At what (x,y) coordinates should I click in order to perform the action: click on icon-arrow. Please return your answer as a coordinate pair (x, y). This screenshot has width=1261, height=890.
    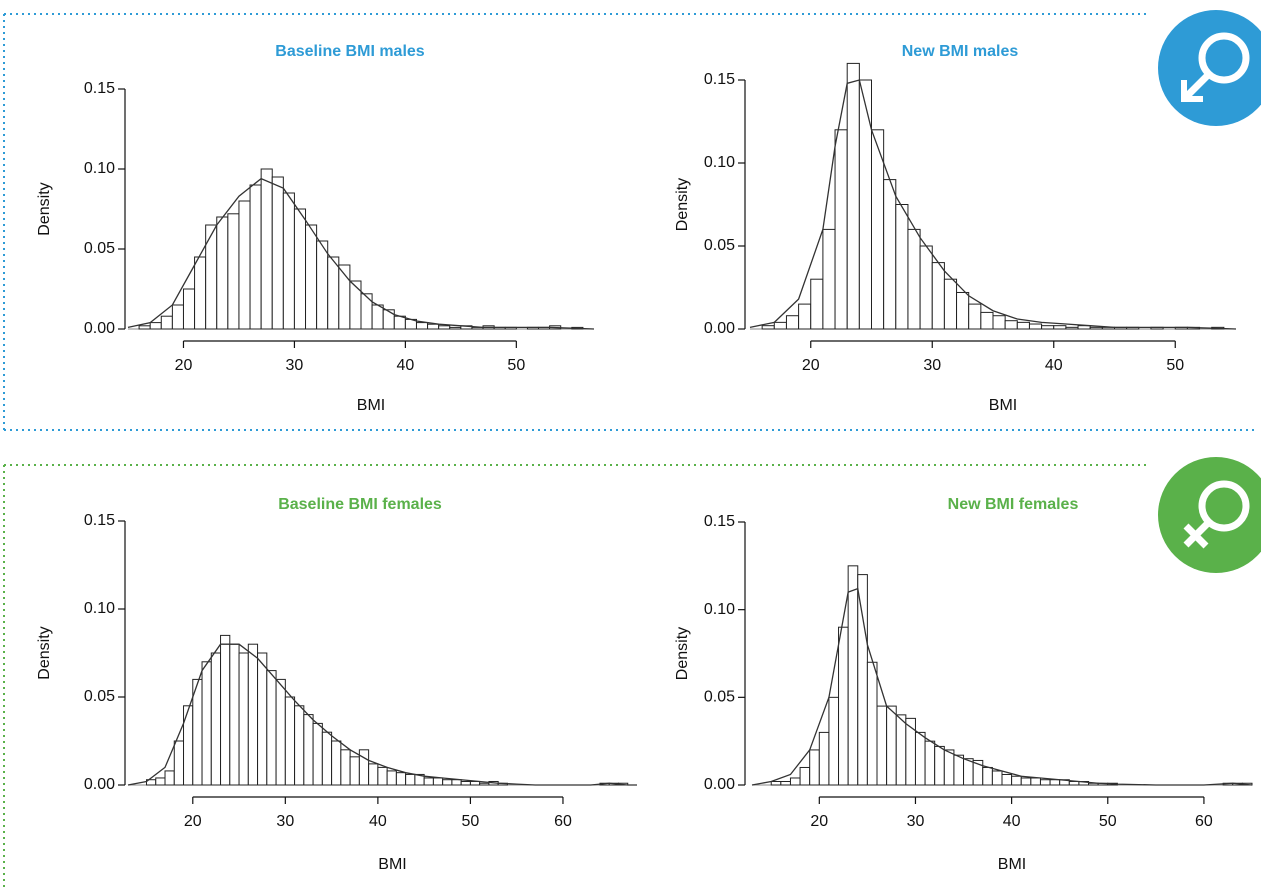
    Looking at the image, I should click on (1197, 85).